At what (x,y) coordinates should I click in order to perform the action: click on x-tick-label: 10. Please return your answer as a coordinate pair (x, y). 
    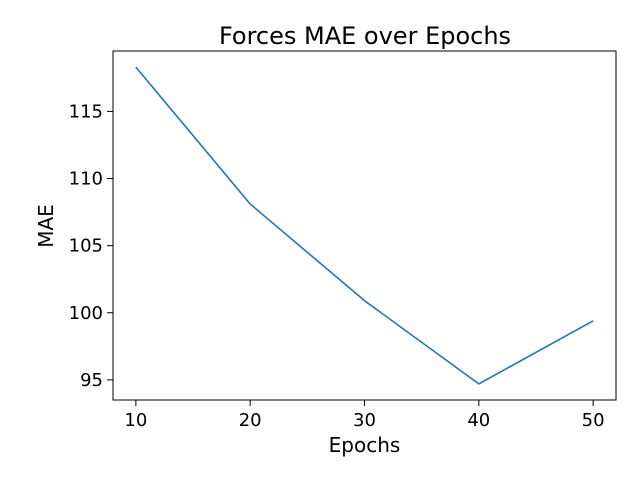
    Looking at the image, I should click on (135, 420).